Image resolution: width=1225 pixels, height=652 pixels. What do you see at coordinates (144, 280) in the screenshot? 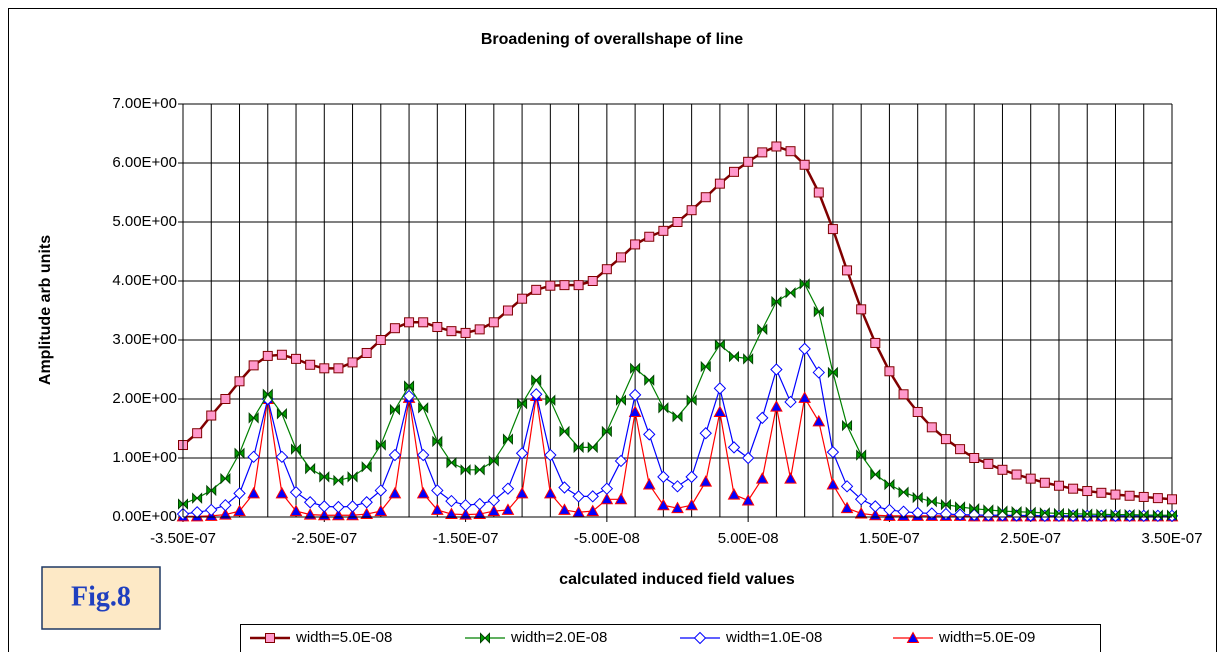
I see `y-tick-label: 4.00E+00` at bounding box center [144, 280].